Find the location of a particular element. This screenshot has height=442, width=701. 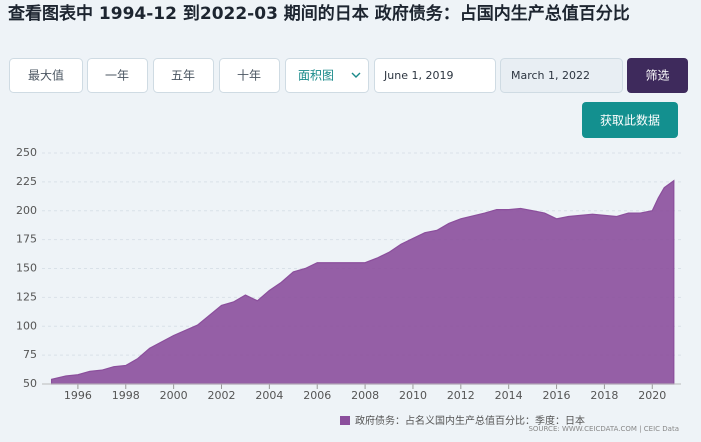

end-date: March 1, 2022 is located at coordinates (550, 75).